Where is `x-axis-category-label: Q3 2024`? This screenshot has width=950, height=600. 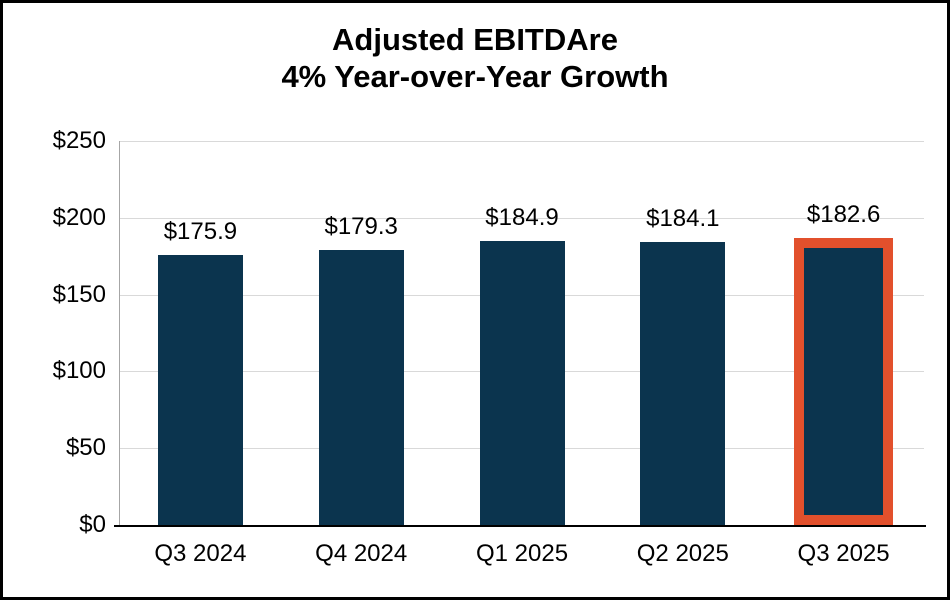 x-axis-category-label: Q3 2024 is located at coordinates (200, 553).